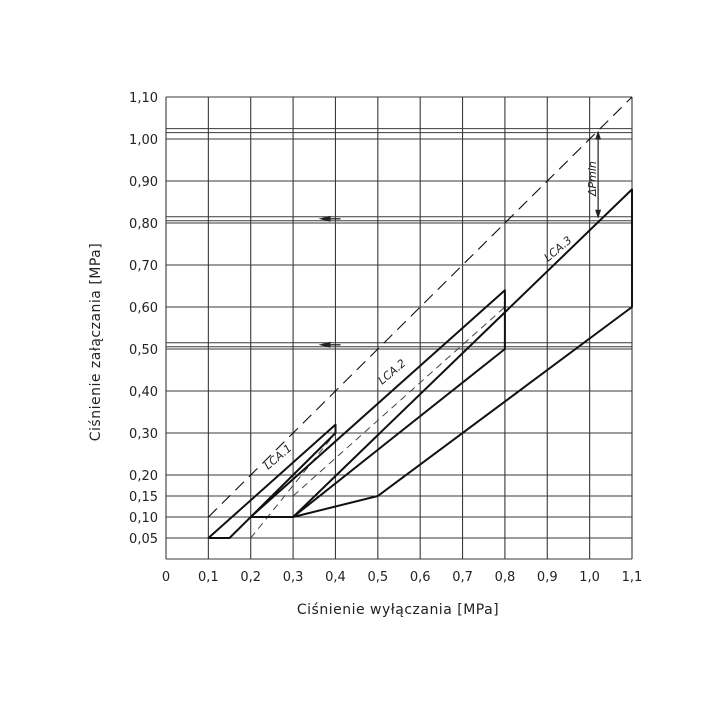 This screenshot has width=720, height=720. Describe the element at coordinates (143, 224) in the screenshot. I see `y-tick-label: 0,80` at that location.